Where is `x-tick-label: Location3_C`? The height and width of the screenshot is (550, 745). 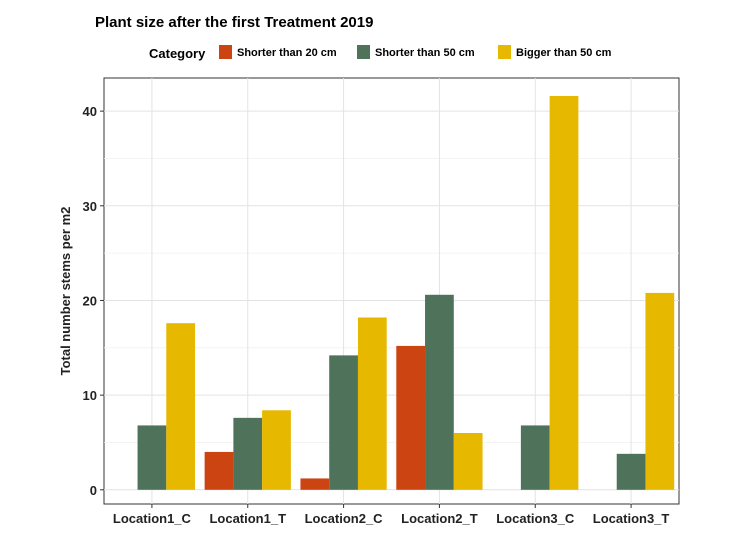 x-tick-label: Location3_C is located at coordinates (535, 518).